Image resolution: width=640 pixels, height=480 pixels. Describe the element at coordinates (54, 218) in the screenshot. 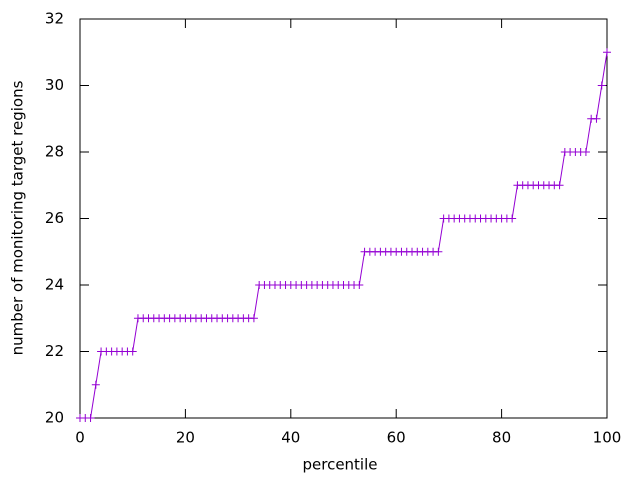

I see `y-tick-label: 26` at that location.